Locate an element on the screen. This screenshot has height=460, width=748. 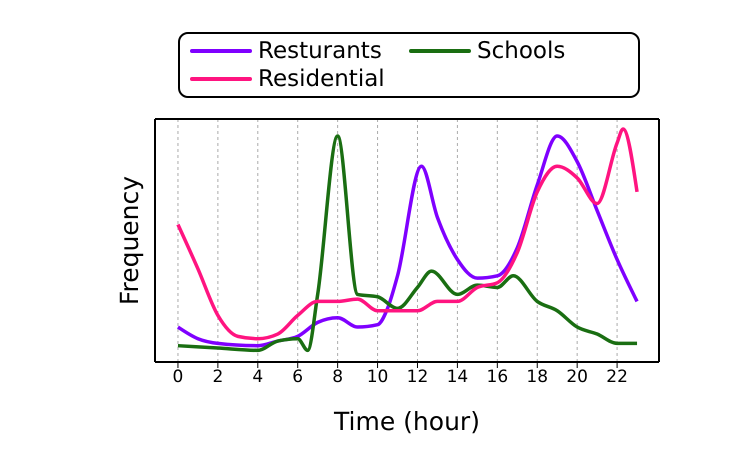
x-tick-label: 16 is located at coordinates (497, 377).